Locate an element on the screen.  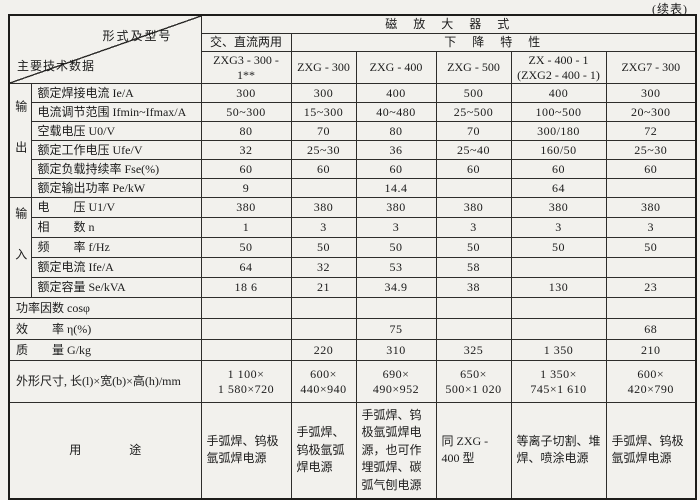
cell-value: 25~500 is located at coordinates (473, 112).